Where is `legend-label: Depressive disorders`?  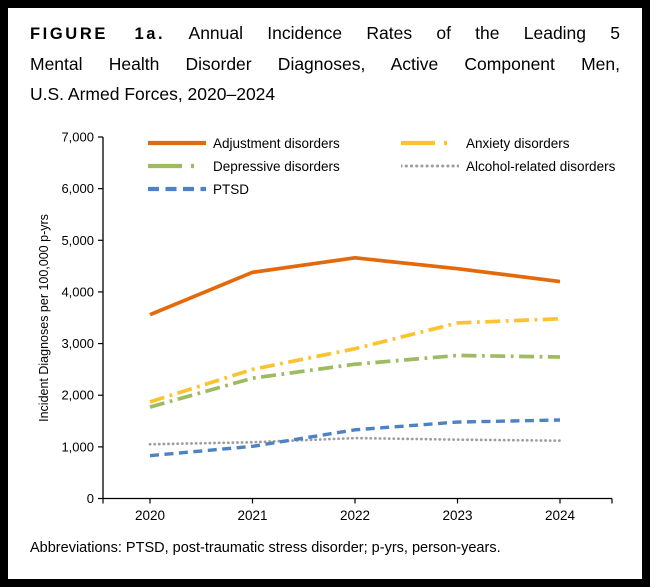
legend-label: Depressive disorders is located at coordinates (276, 166).